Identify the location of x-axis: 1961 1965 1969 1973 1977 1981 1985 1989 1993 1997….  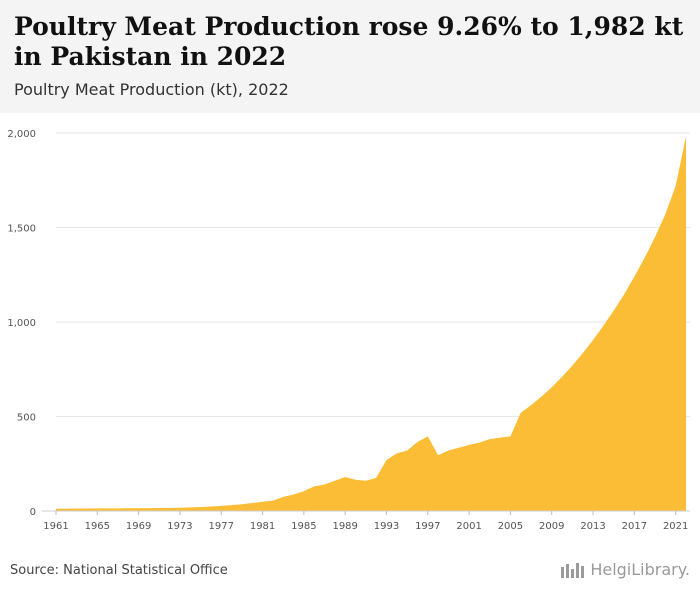
(366, 521).